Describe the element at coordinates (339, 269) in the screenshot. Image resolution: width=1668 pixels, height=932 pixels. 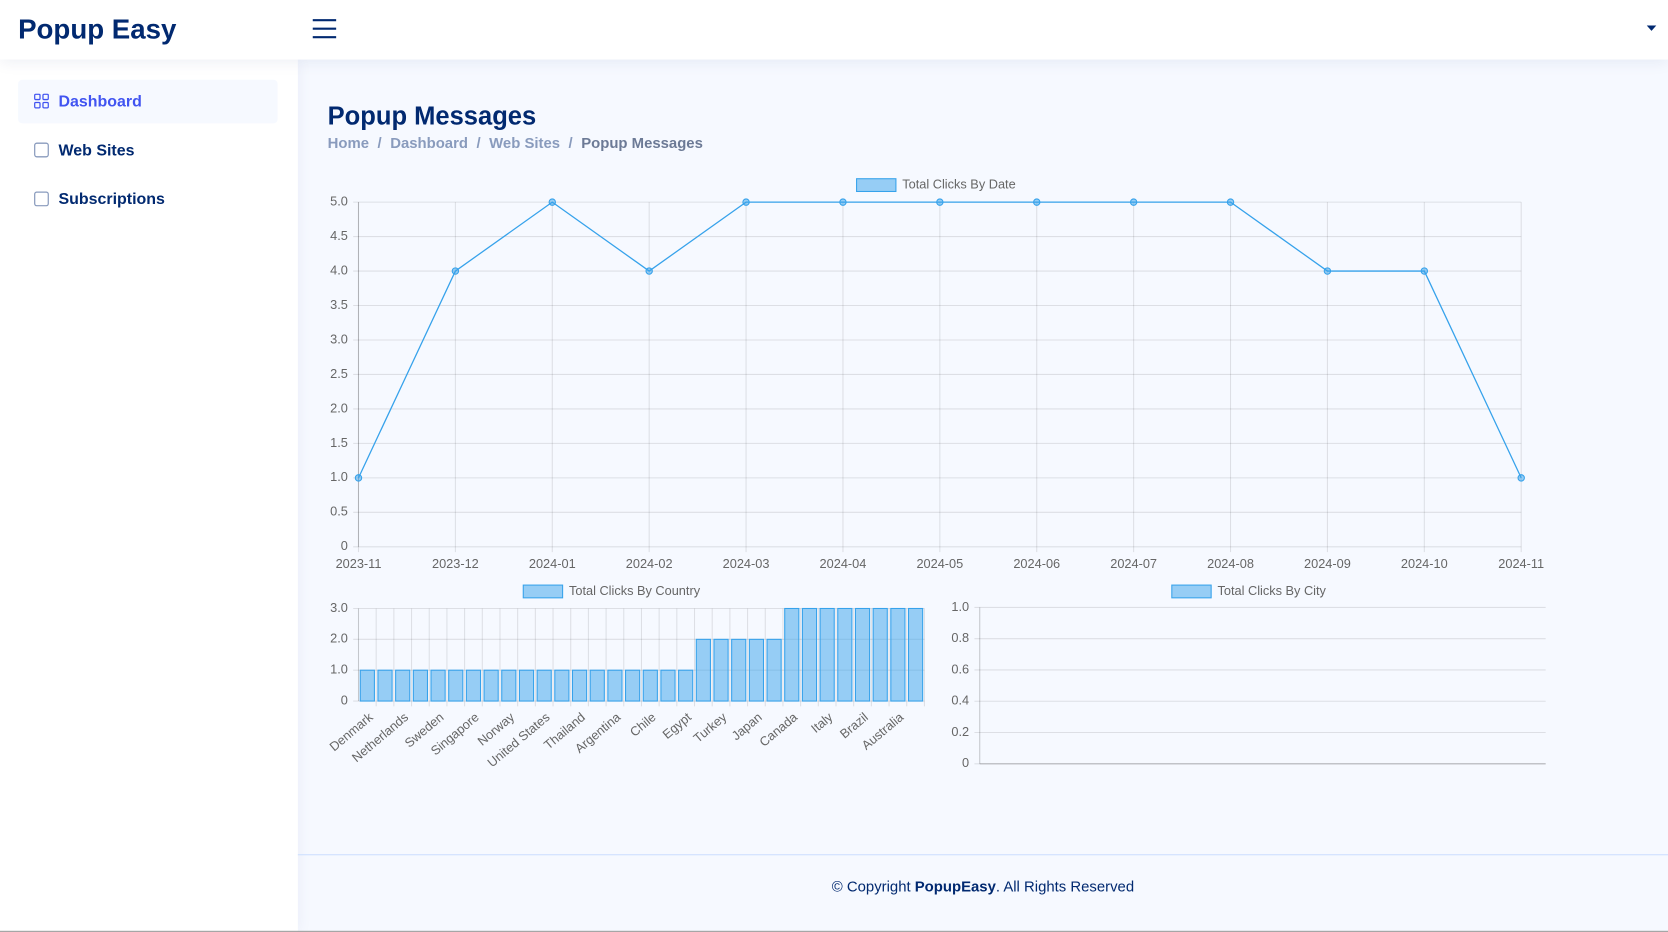
I see `y-tick-label: 4.0` at that location.